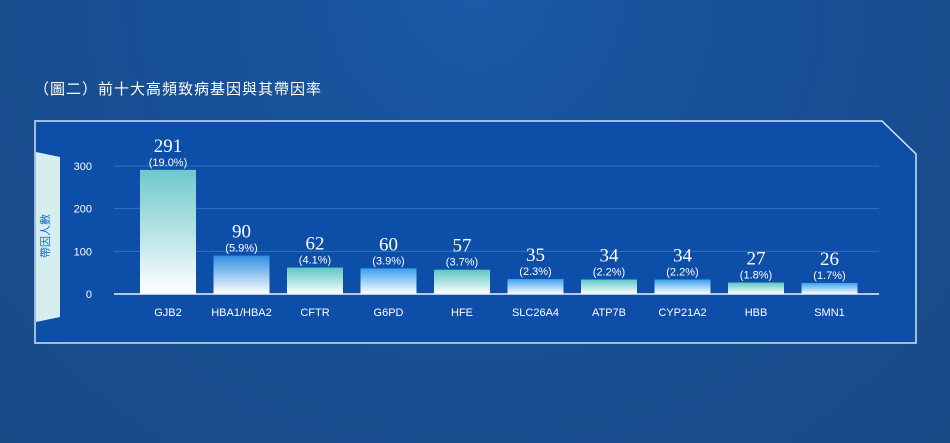 This screenshot has height=443, width=950. What do you see at coordinates (535, 313) in the screenshot?
I see `category-label: SLC26A4` at bounding box center [535, 313].